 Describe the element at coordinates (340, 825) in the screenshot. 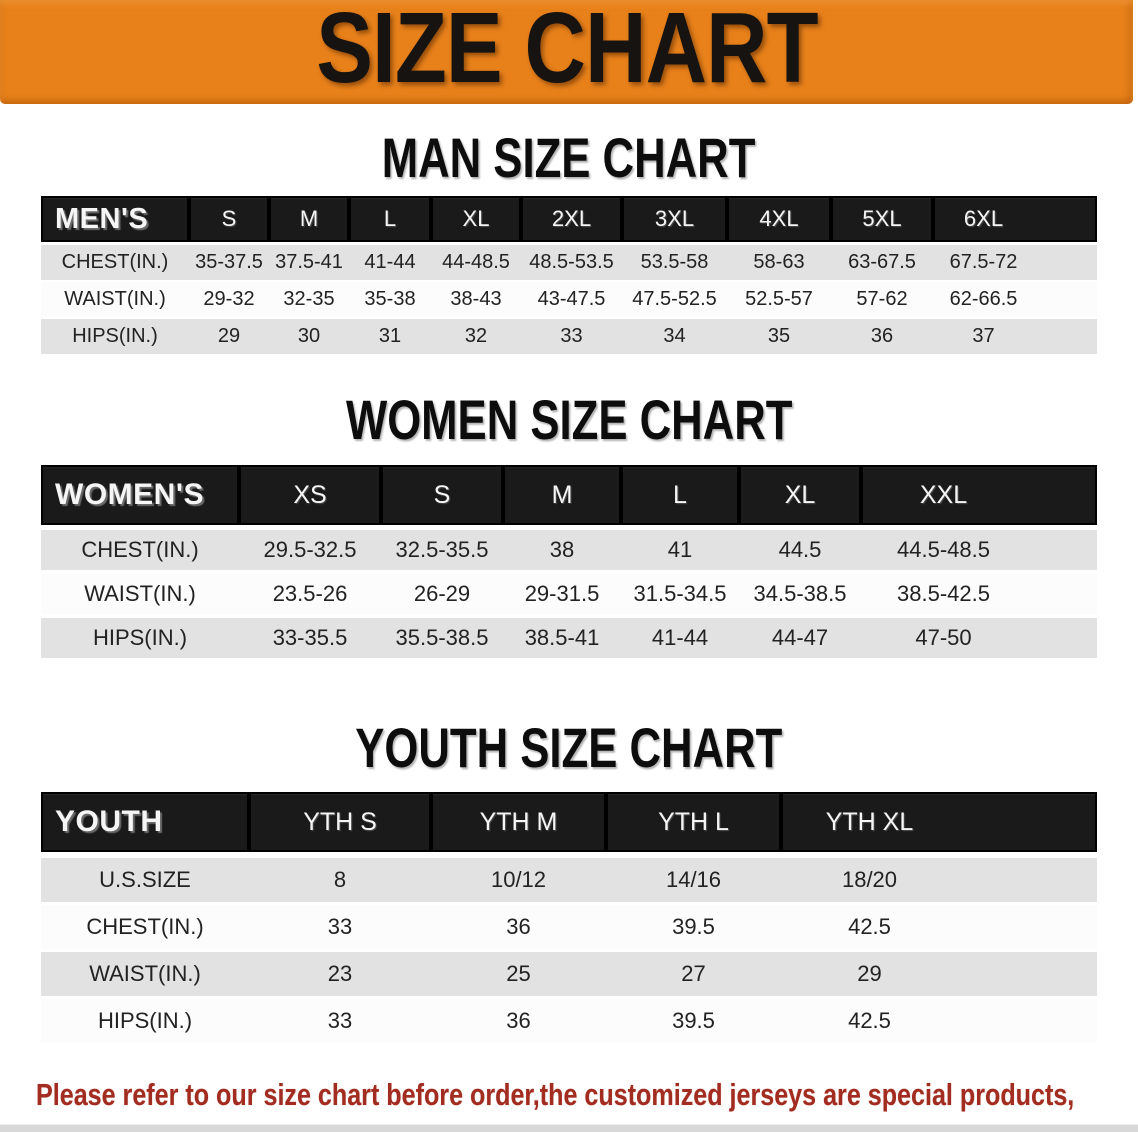

I see `youth-size-header-s: YTH S` at that location.